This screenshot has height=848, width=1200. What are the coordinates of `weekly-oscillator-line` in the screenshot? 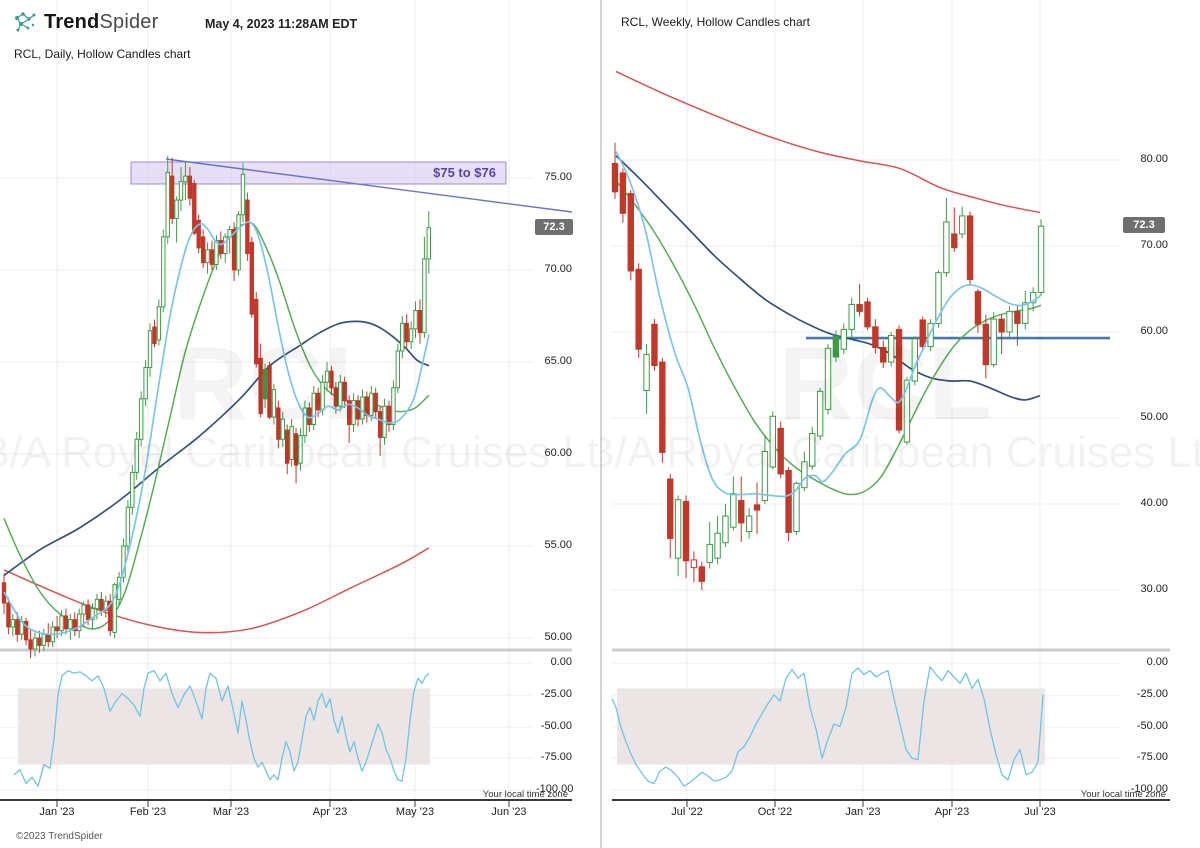 It's located at (827, 726).